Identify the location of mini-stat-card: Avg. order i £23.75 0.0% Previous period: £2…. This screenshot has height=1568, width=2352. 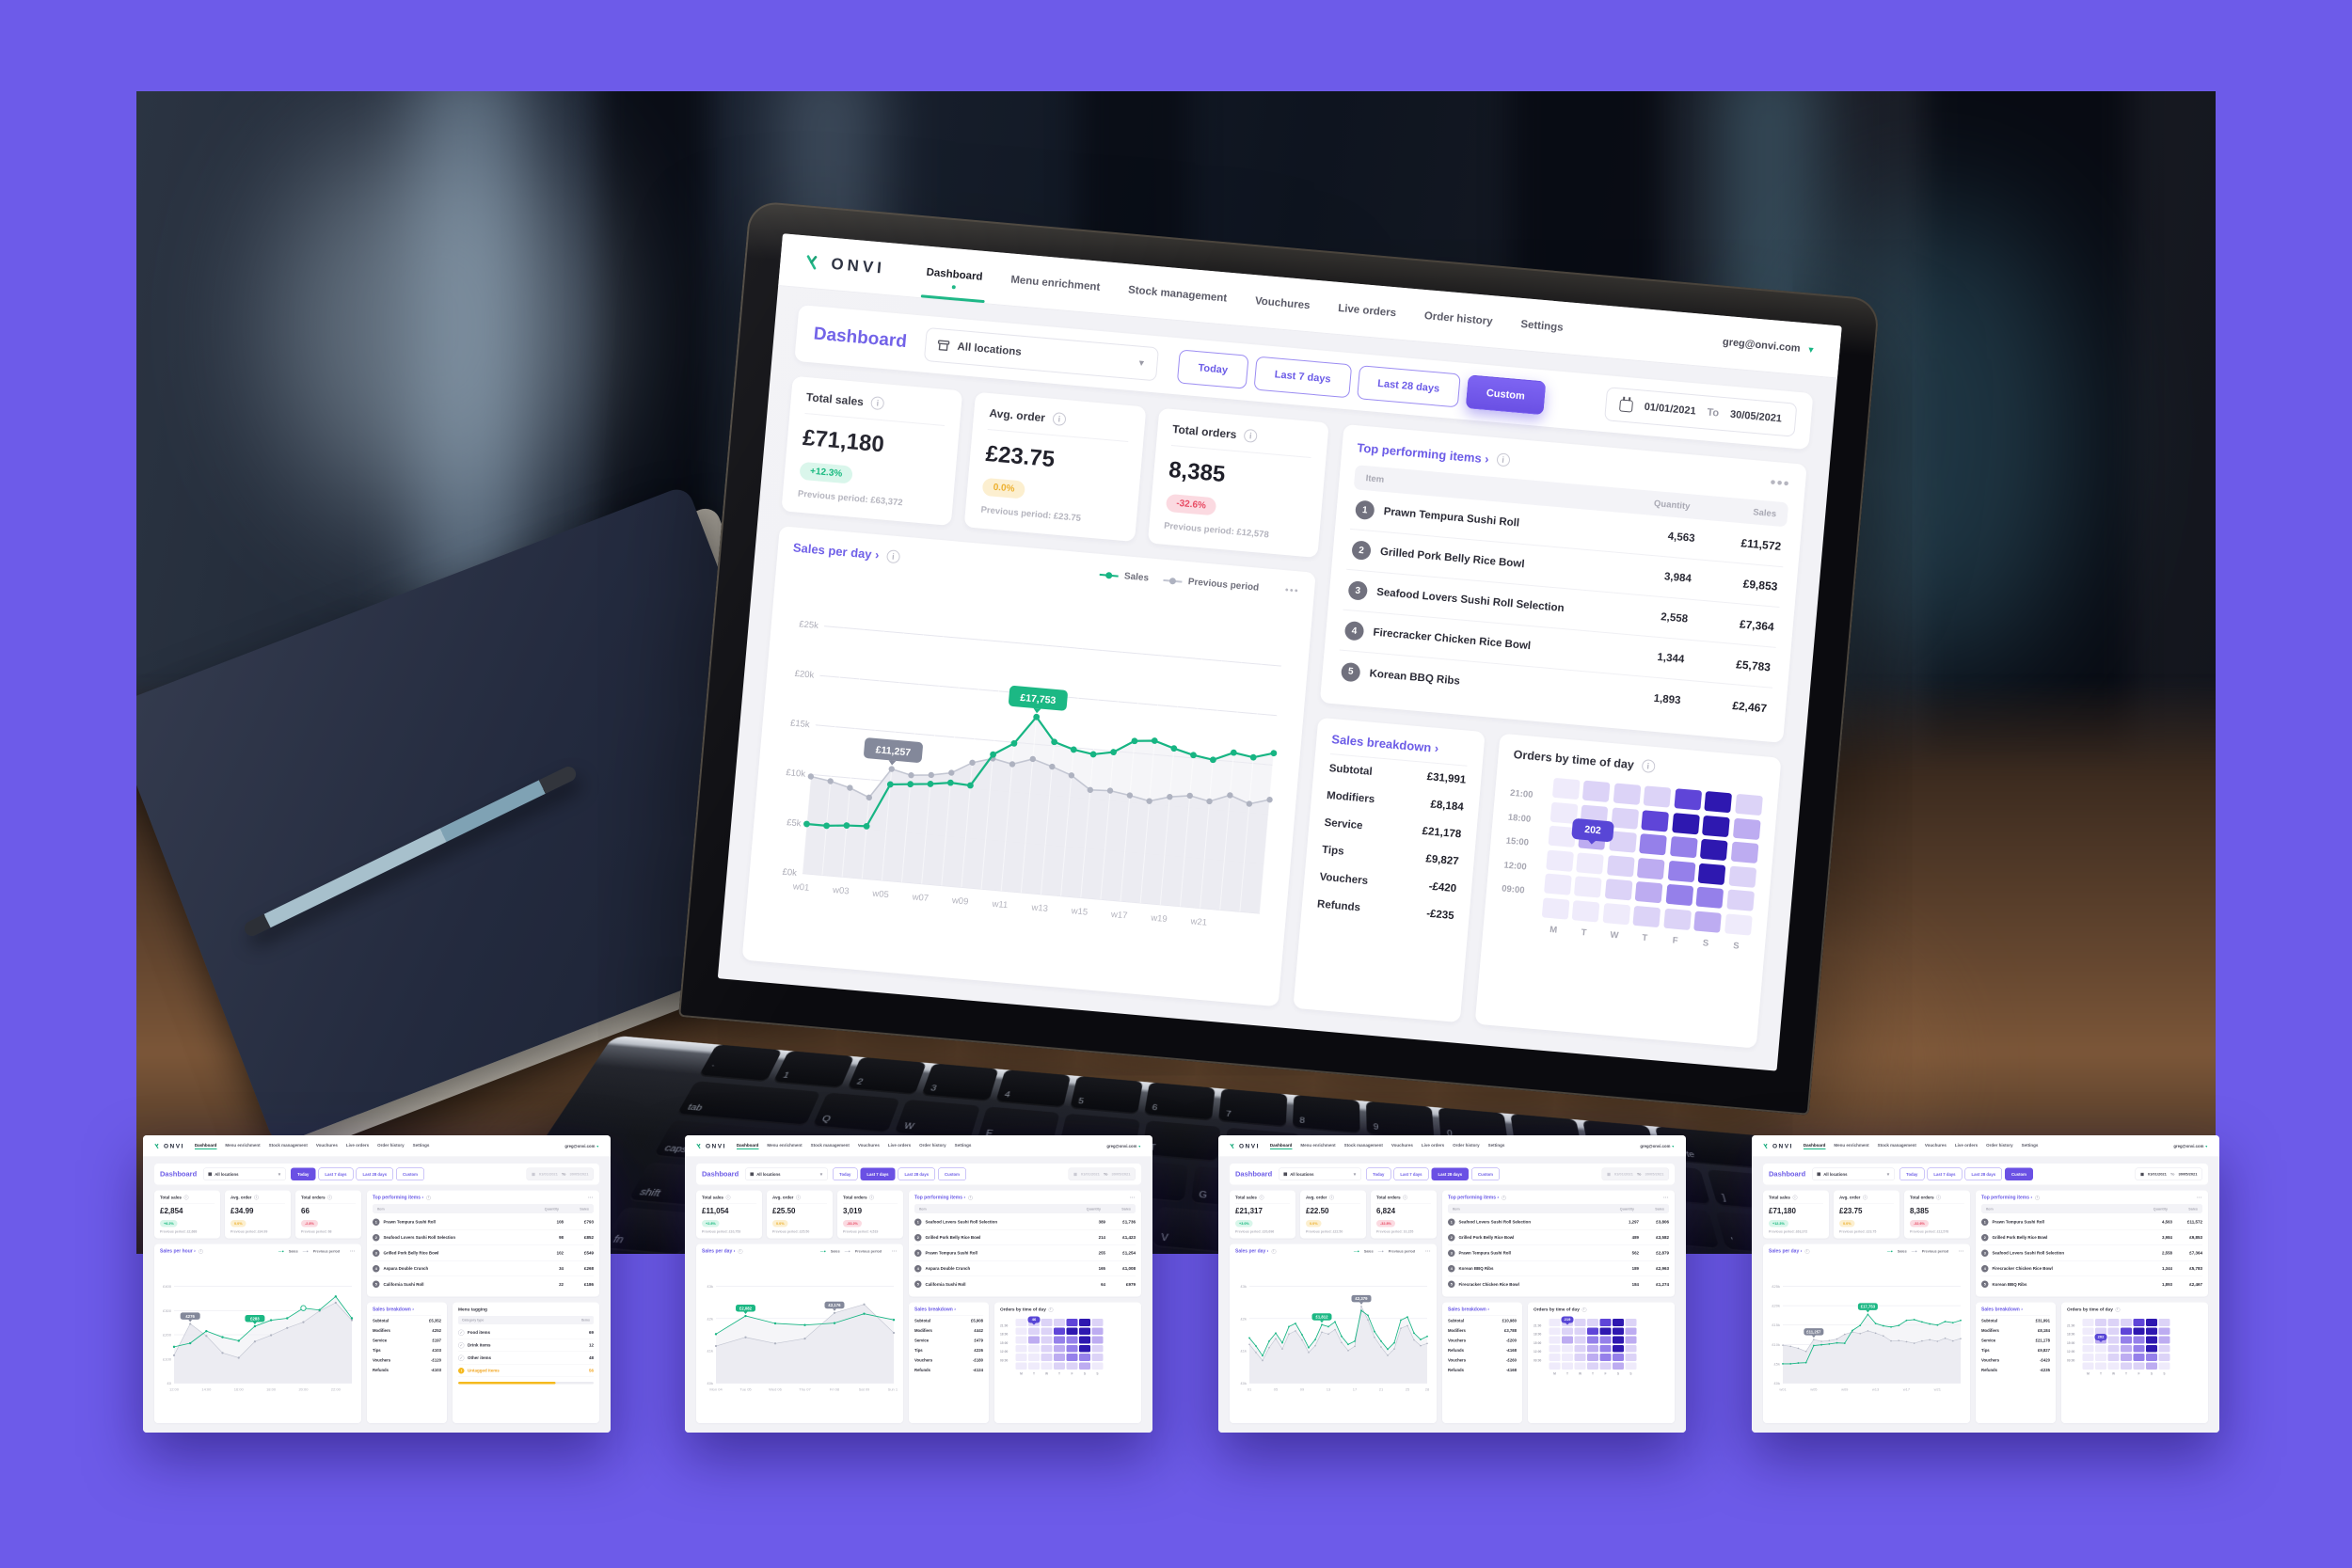
(1866, 1214).